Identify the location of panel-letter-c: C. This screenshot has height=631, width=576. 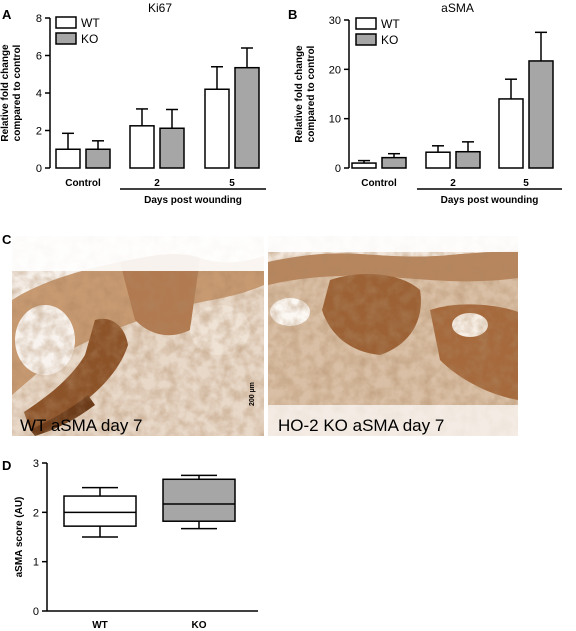
(7, 239).